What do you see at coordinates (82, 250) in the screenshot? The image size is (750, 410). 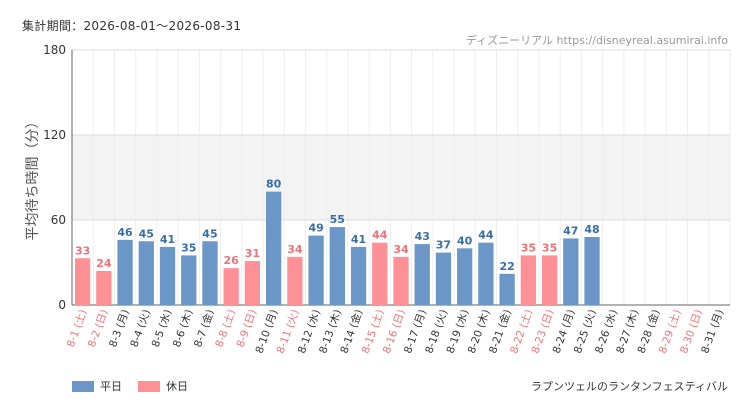 I see `bar-value-label: 33` at bounding box center [82, 250].